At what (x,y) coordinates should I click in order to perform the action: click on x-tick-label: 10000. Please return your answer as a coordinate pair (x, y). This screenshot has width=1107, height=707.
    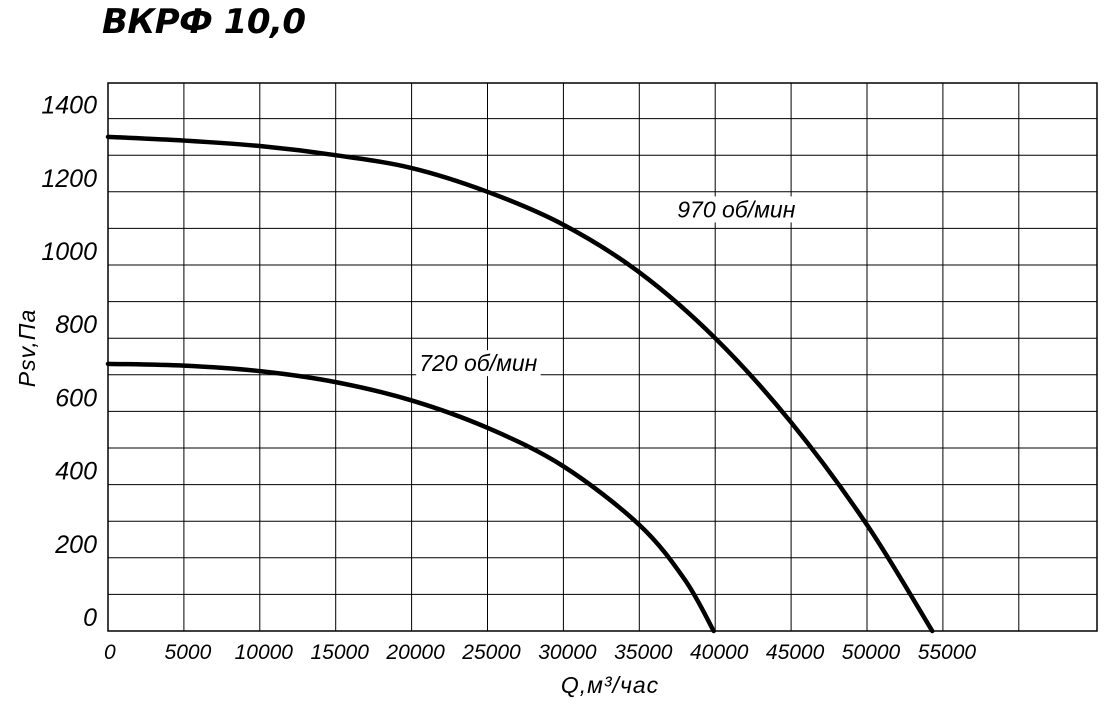
    Looking at the image, I should click on (264, 652).